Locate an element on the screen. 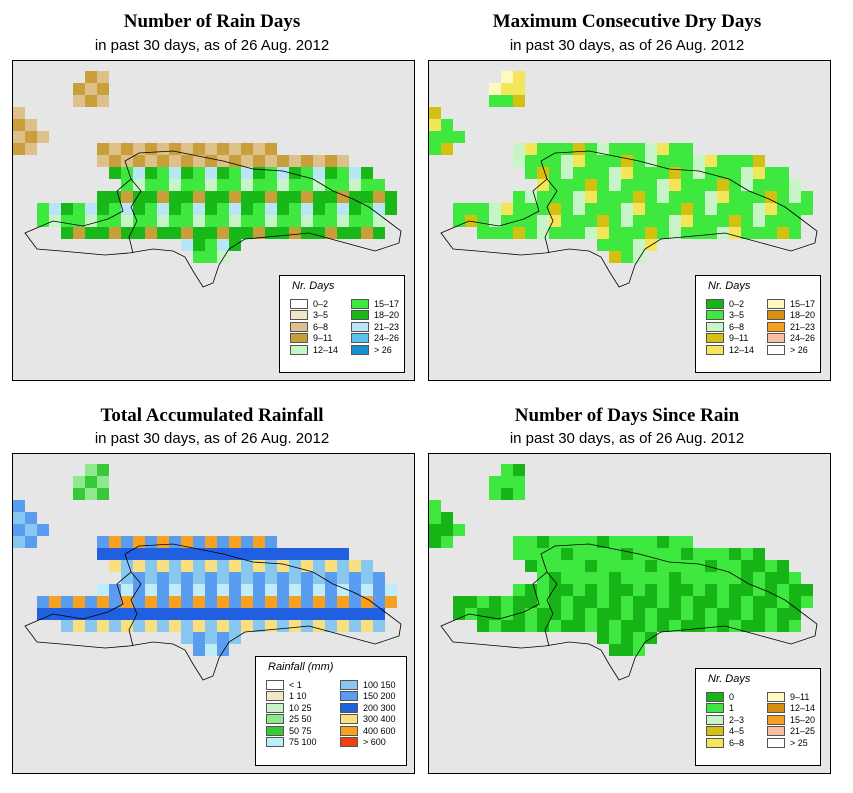 This screenshot has width=853, height=793. legend-item: 150 200 is located at coordinates (368, 696).